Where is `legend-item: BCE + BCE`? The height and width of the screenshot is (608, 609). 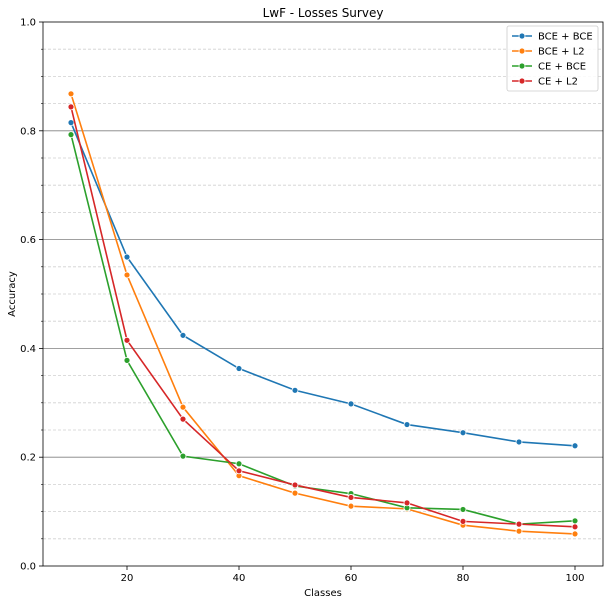 legend-item: BCE + BCE is located at coordinates (552, 37).